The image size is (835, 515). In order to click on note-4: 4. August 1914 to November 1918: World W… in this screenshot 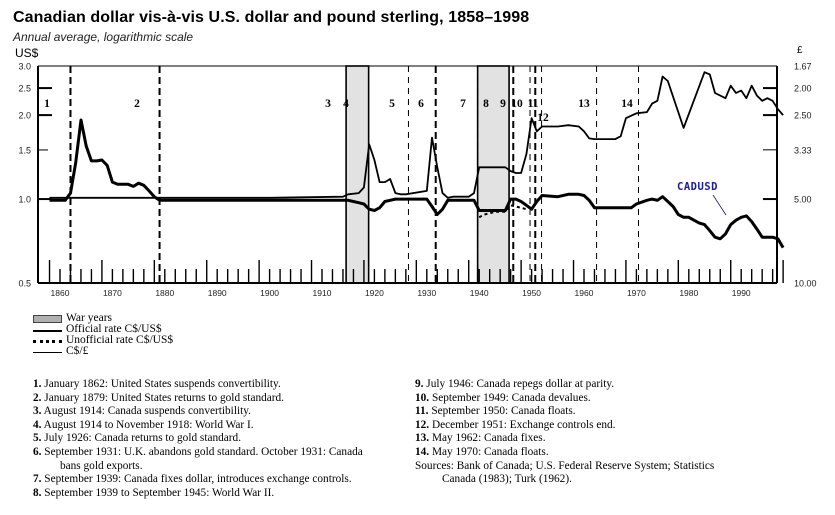, I will do `click(143, 424)`.